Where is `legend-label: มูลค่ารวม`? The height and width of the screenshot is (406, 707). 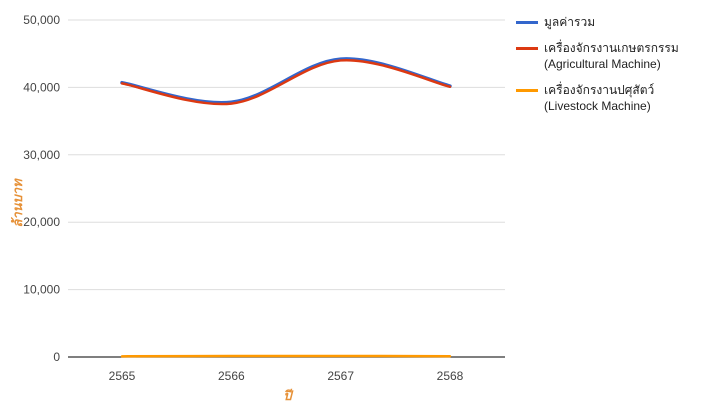 legend-label: มูลค่ารวม is located at coordinates (569, 22).